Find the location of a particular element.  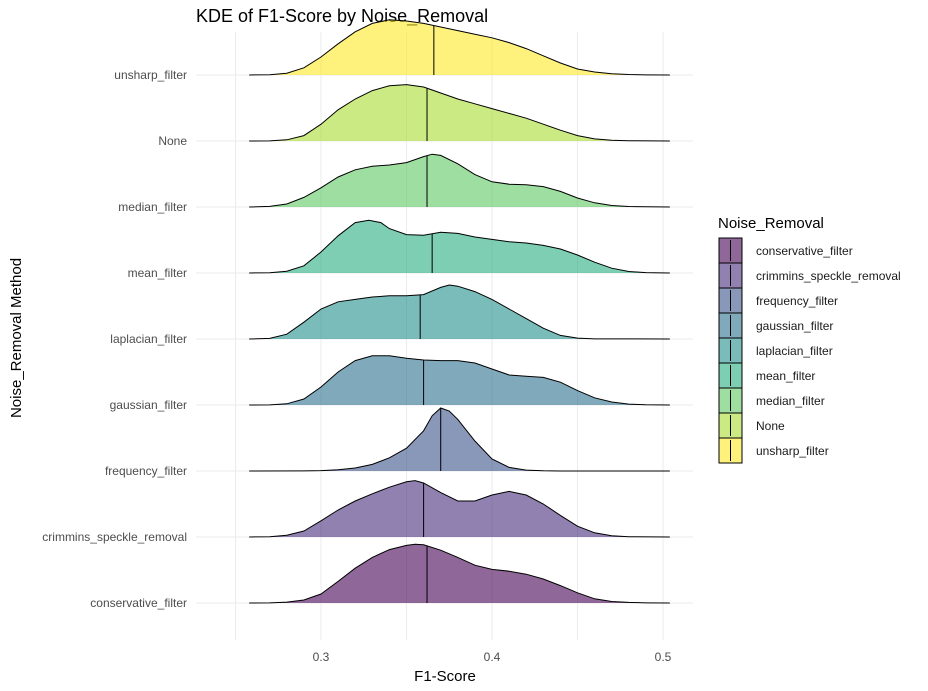

y-tick-label: None is located at coordinates (172, 141).